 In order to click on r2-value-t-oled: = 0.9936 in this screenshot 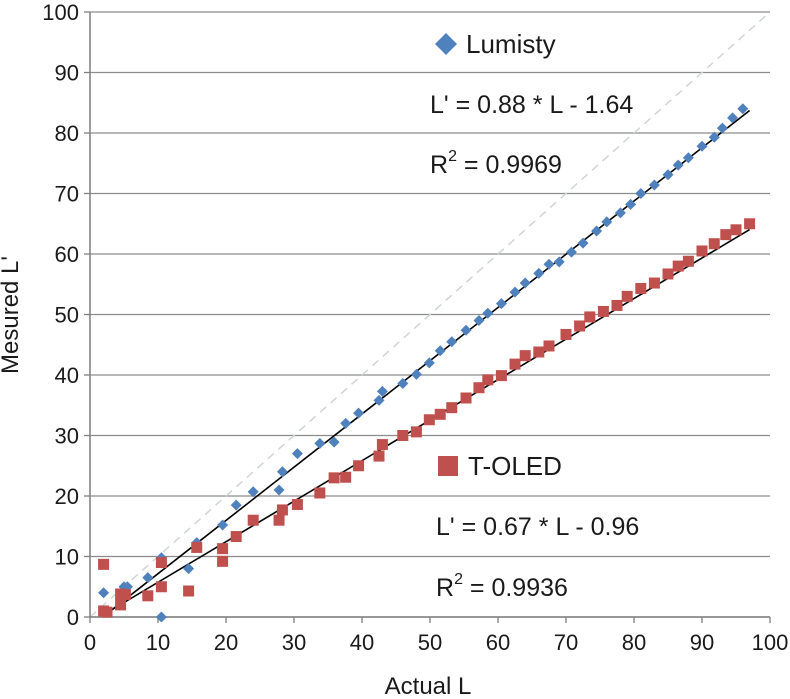, I will do `click(515, 588)`.